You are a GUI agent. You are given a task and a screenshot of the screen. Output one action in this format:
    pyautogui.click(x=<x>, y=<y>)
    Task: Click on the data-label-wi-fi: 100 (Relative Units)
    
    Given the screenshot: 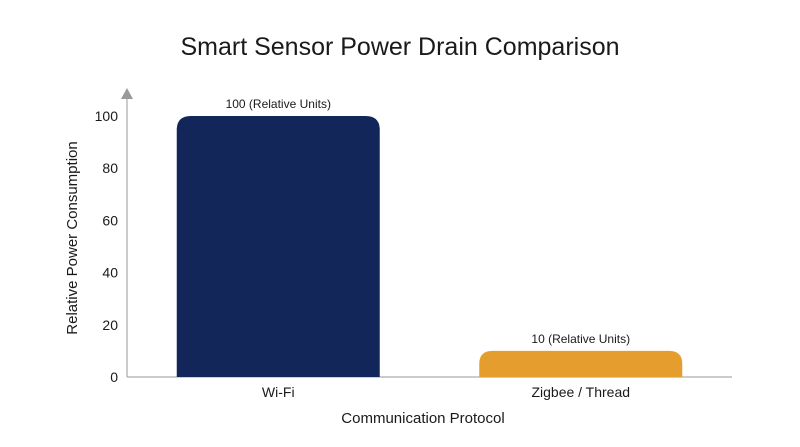 What is the action you would take?
    pyautogui.click(x=278, y=104)
    